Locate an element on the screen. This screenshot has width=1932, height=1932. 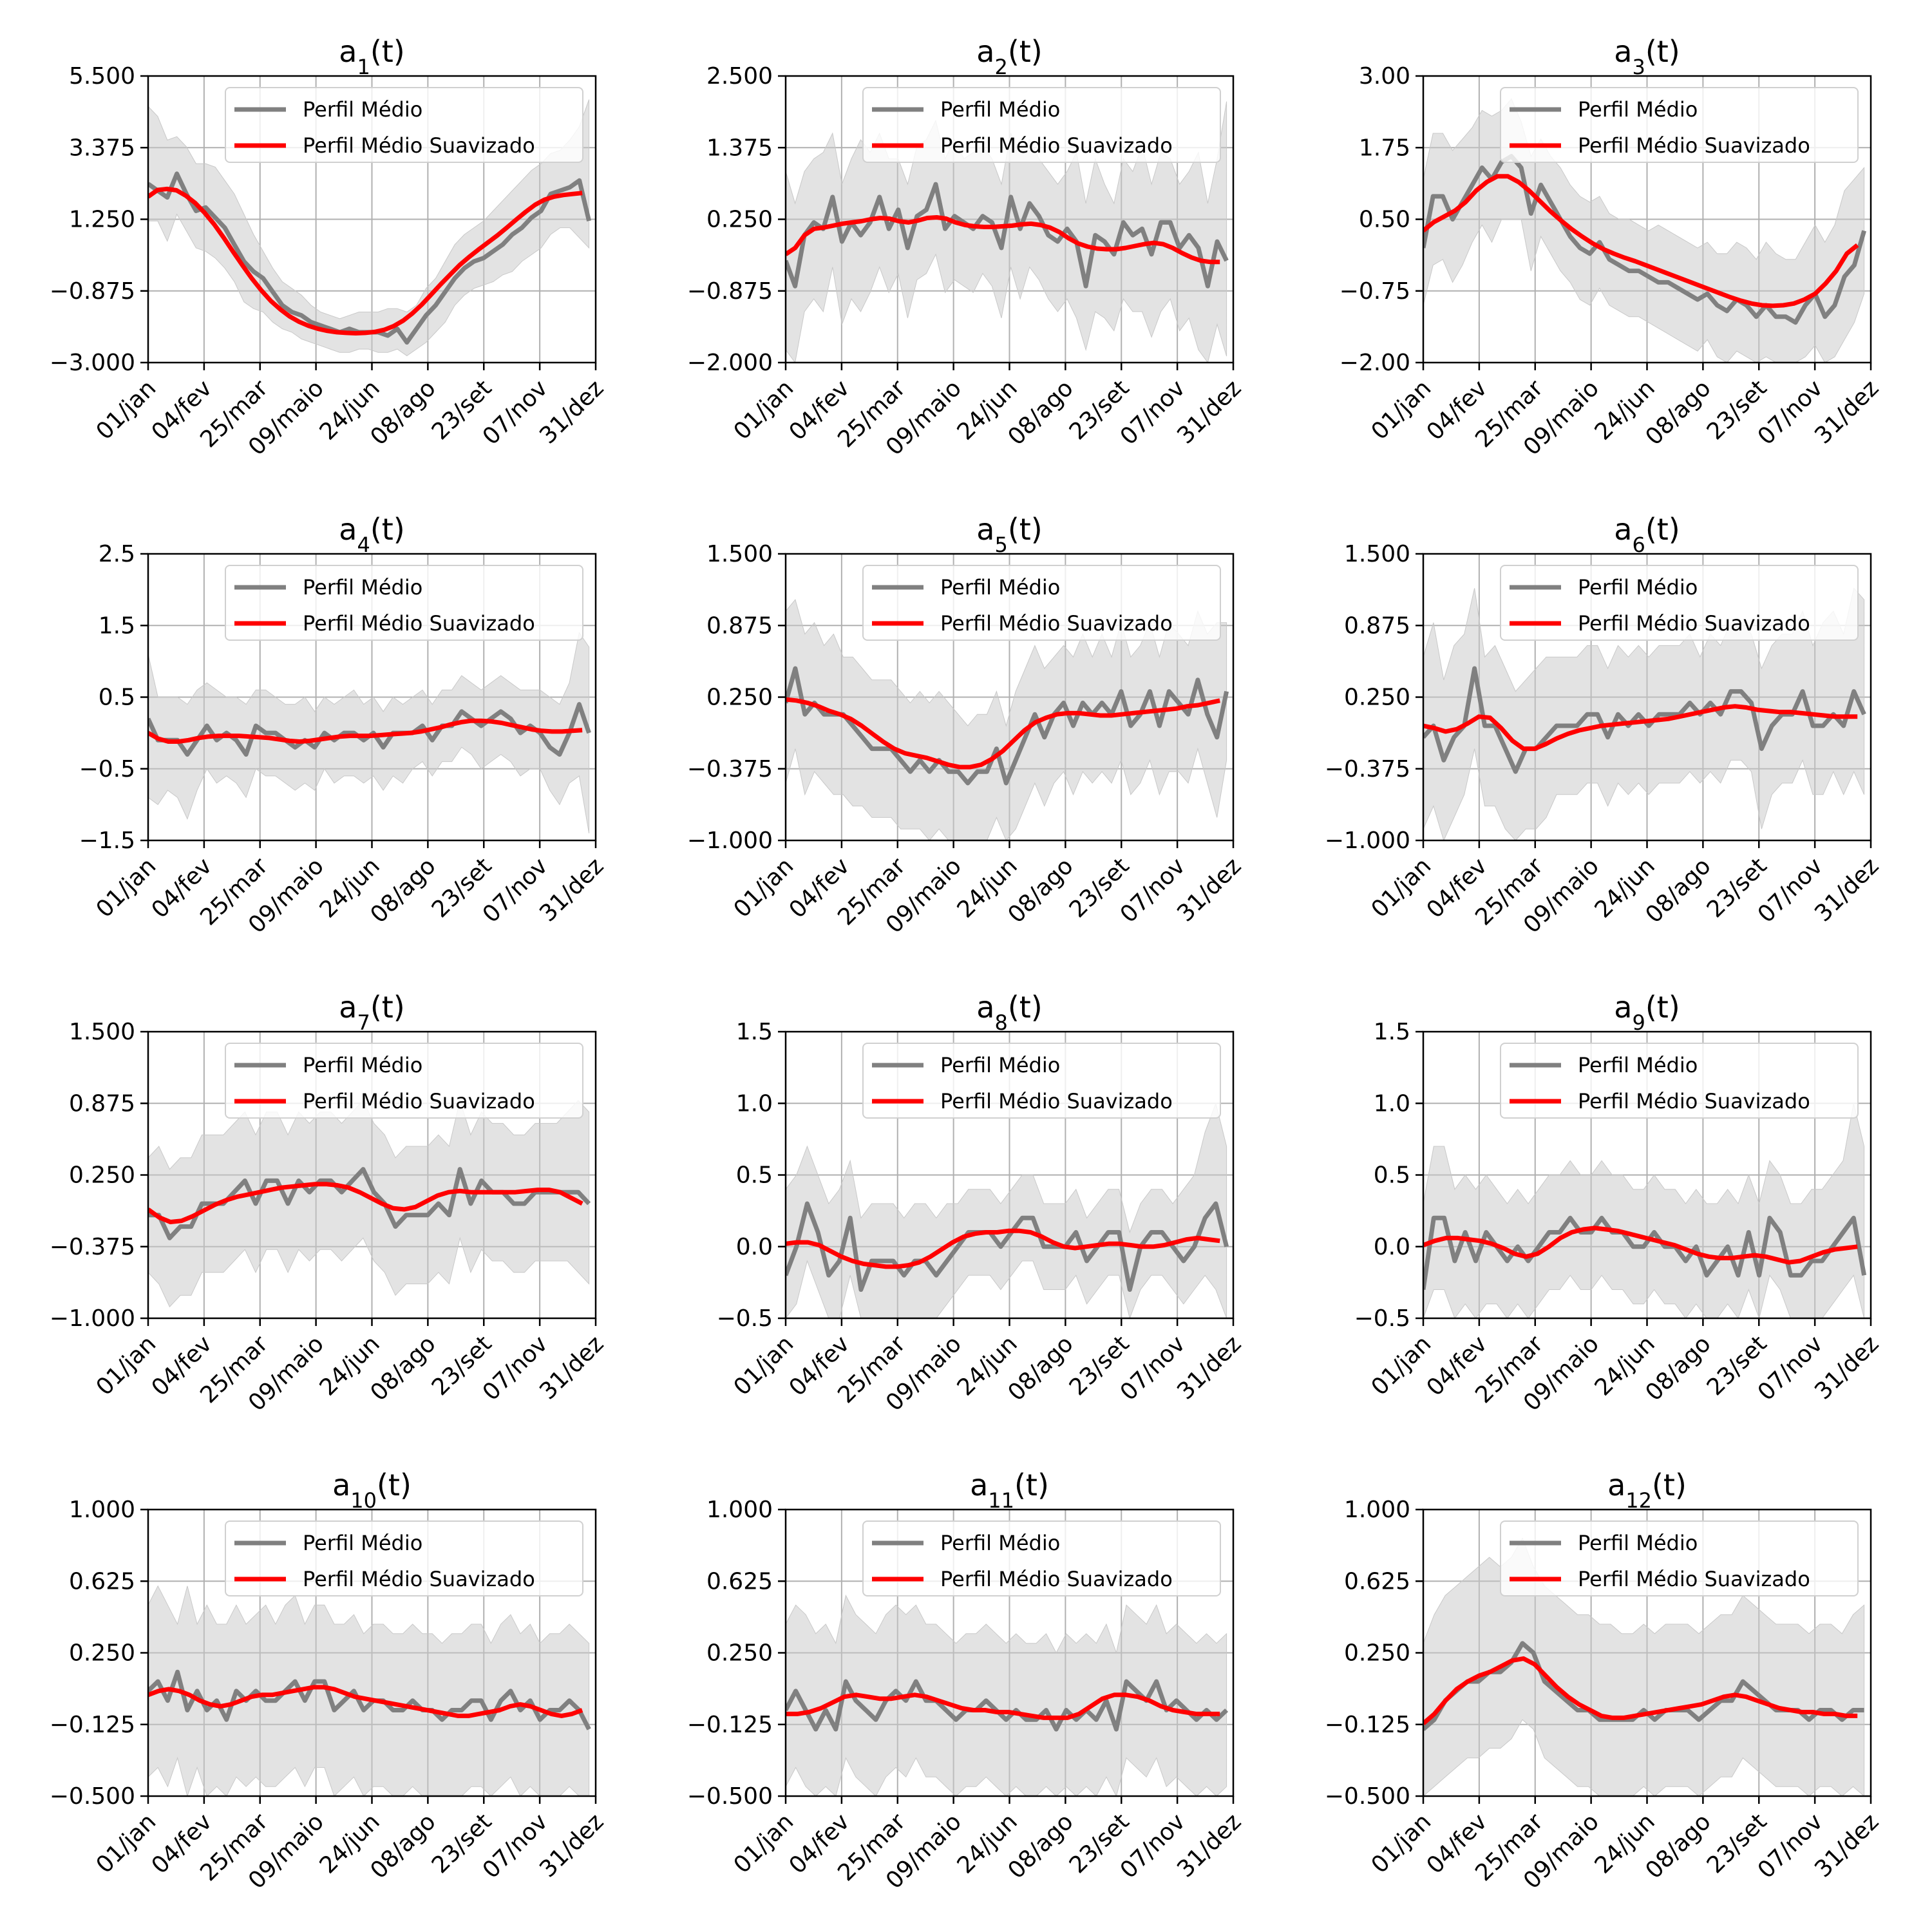
y-tick-label: −2.00 is located at coordinates (1375, 363).